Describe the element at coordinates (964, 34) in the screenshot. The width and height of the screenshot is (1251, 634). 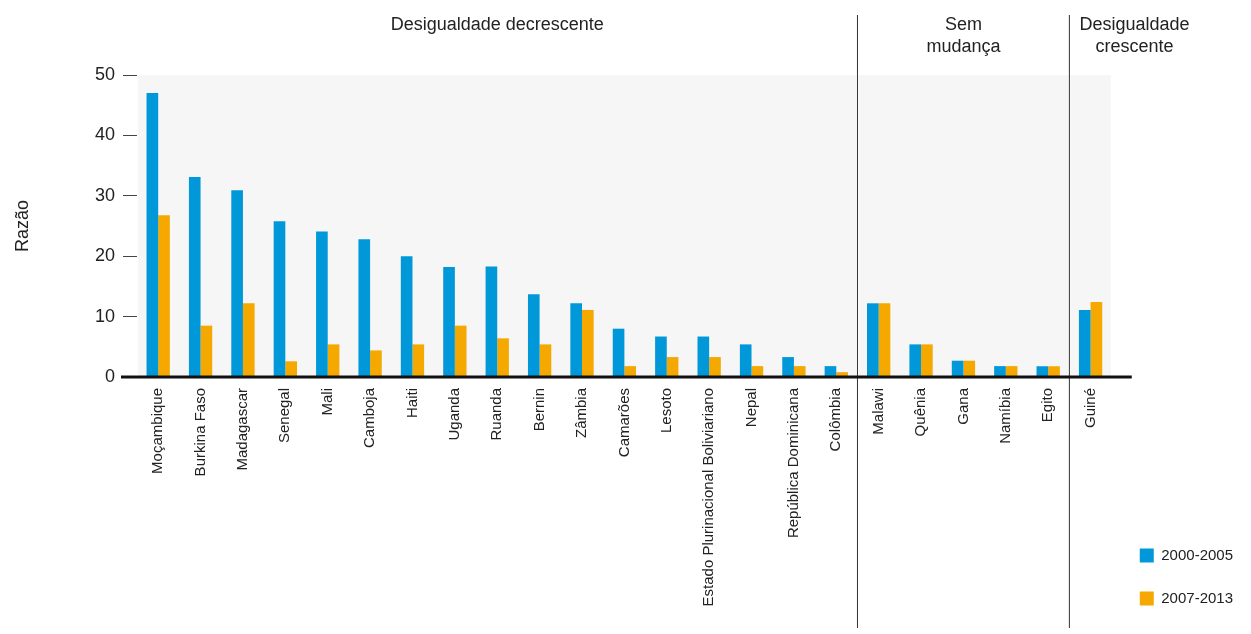
I see `band-label: Sem mudança` at that location.